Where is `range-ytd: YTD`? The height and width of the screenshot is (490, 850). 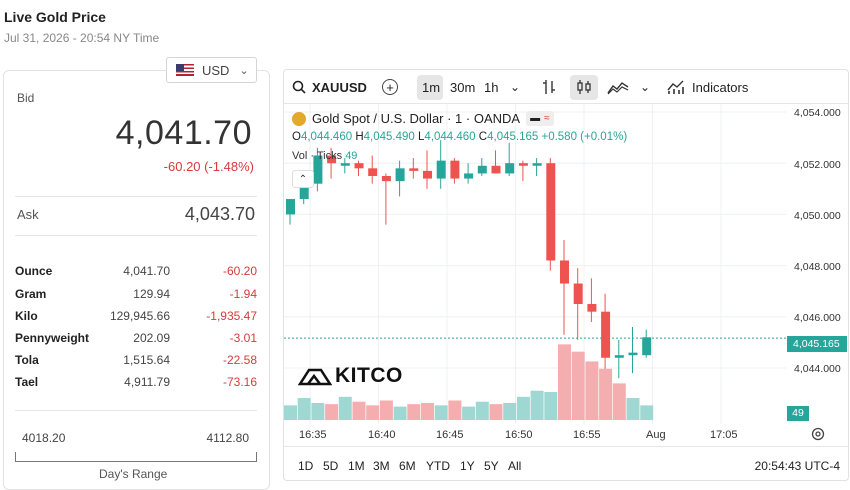
range-ytd: YTD is located at coordinates (438, 466).